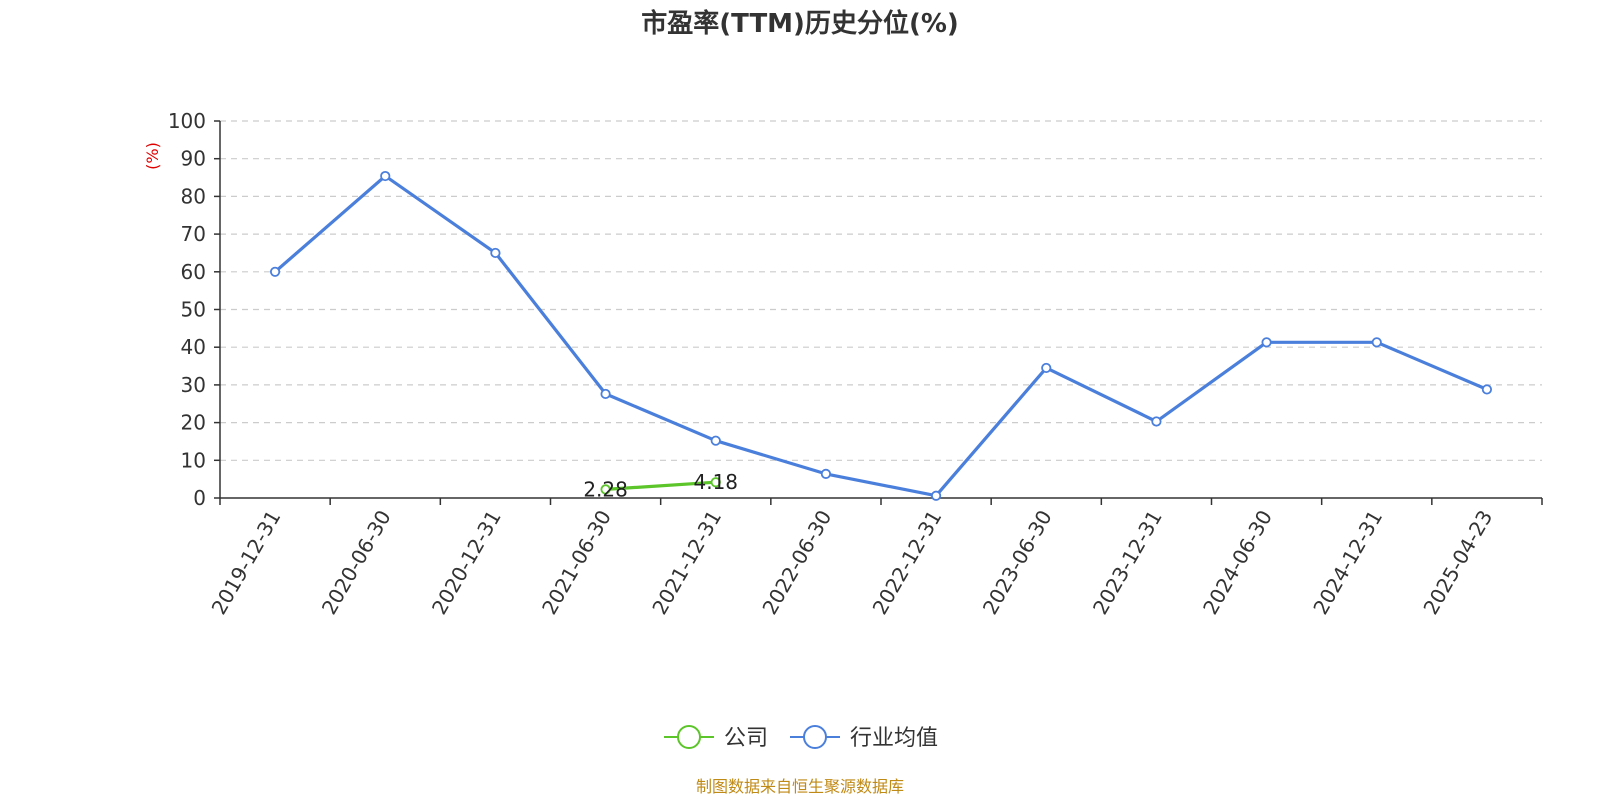 The image size is (1600, 800). I want to click on x-tick-label: 2019-12-31, so click(246, 562).